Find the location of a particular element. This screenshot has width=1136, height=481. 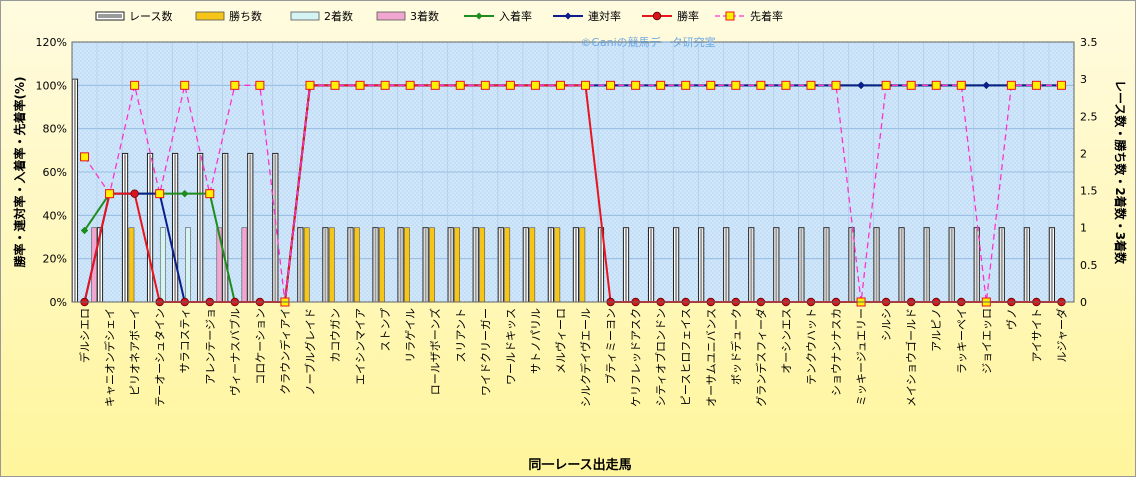

x-tick-label: ショウナンナスカ is located at coordinates (836, 352).